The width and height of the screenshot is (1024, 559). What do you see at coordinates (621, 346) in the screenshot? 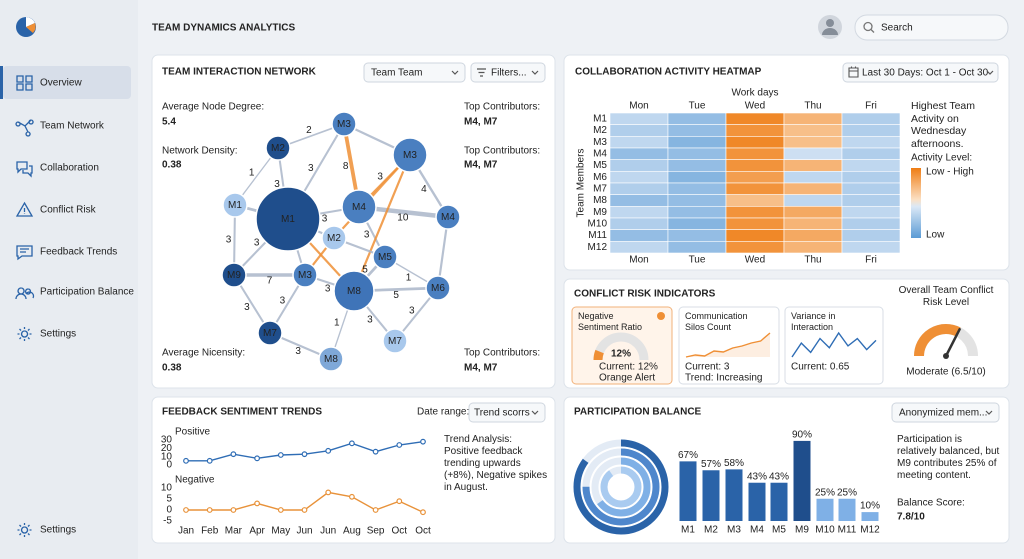
I see `gauge-track` at bounding box center [621, 346].